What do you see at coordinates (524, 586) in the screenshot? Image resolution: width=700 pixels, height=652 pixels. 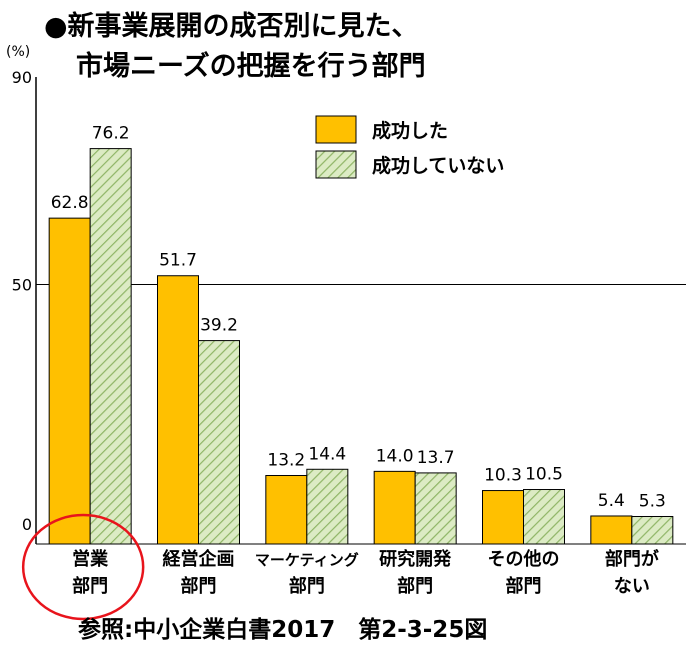 I see `category-label-4-1: 部門` at bounding box center [524, 586].